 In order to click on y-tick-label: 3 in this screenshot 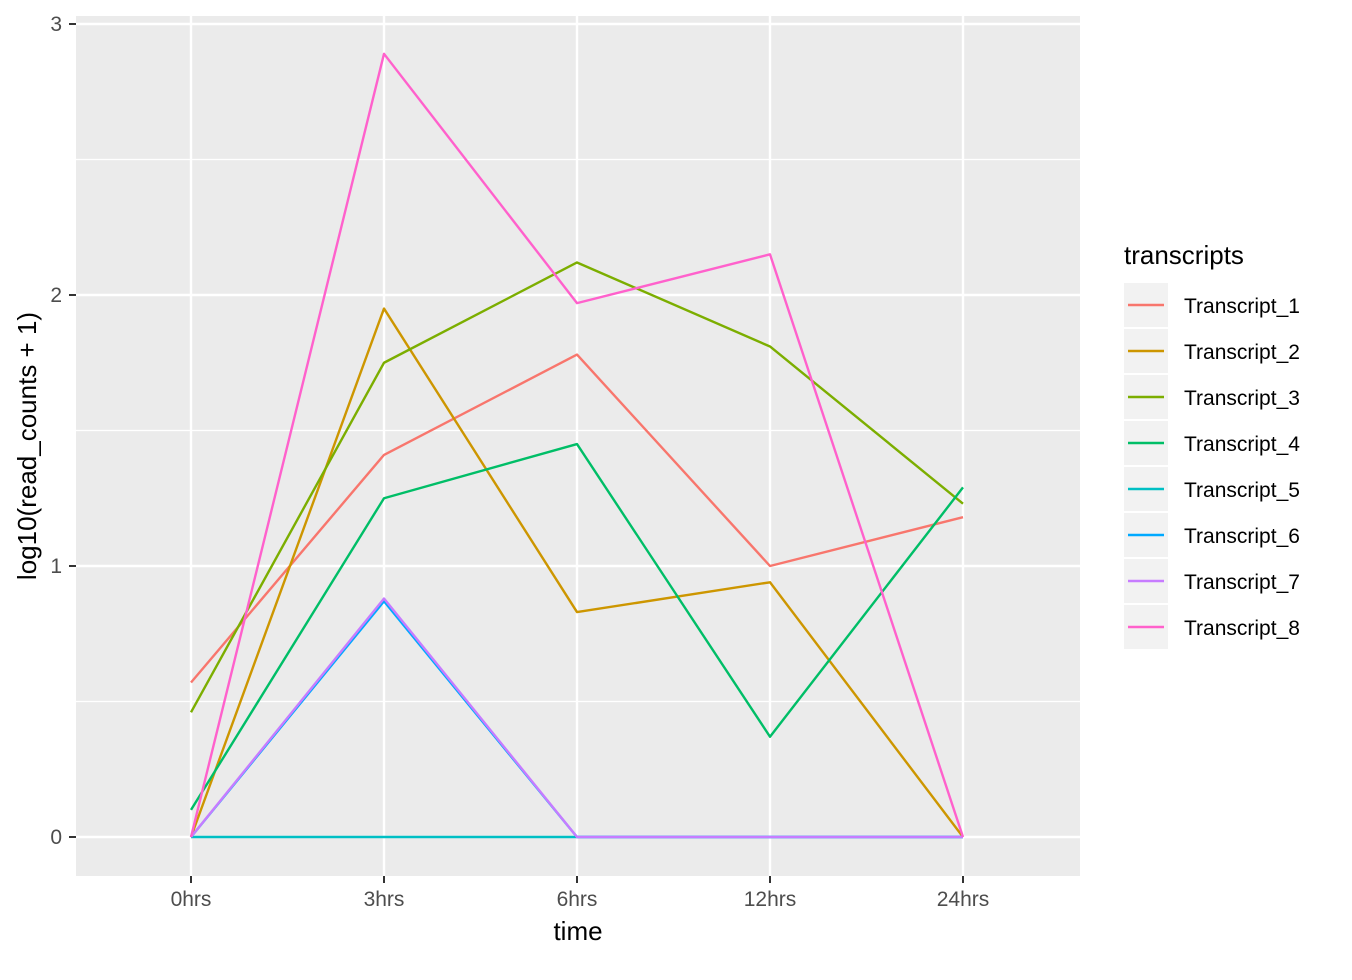, I will do `click(56, 24)`.